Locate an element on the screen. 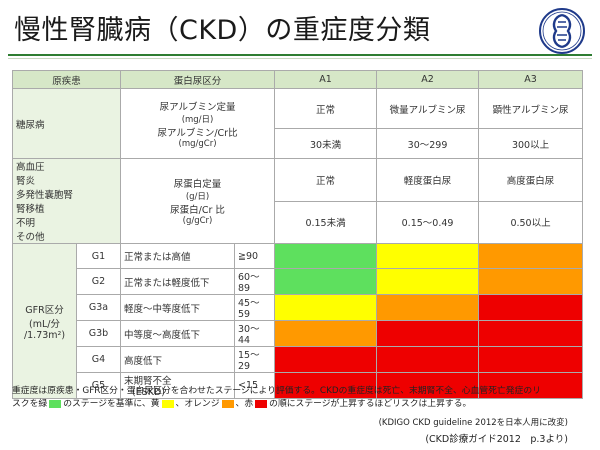 The image size is (600, 450). gfr-row-g3a: G3a 軽度〜中等度低下 45〜59 is located at coordinates (298, 307).